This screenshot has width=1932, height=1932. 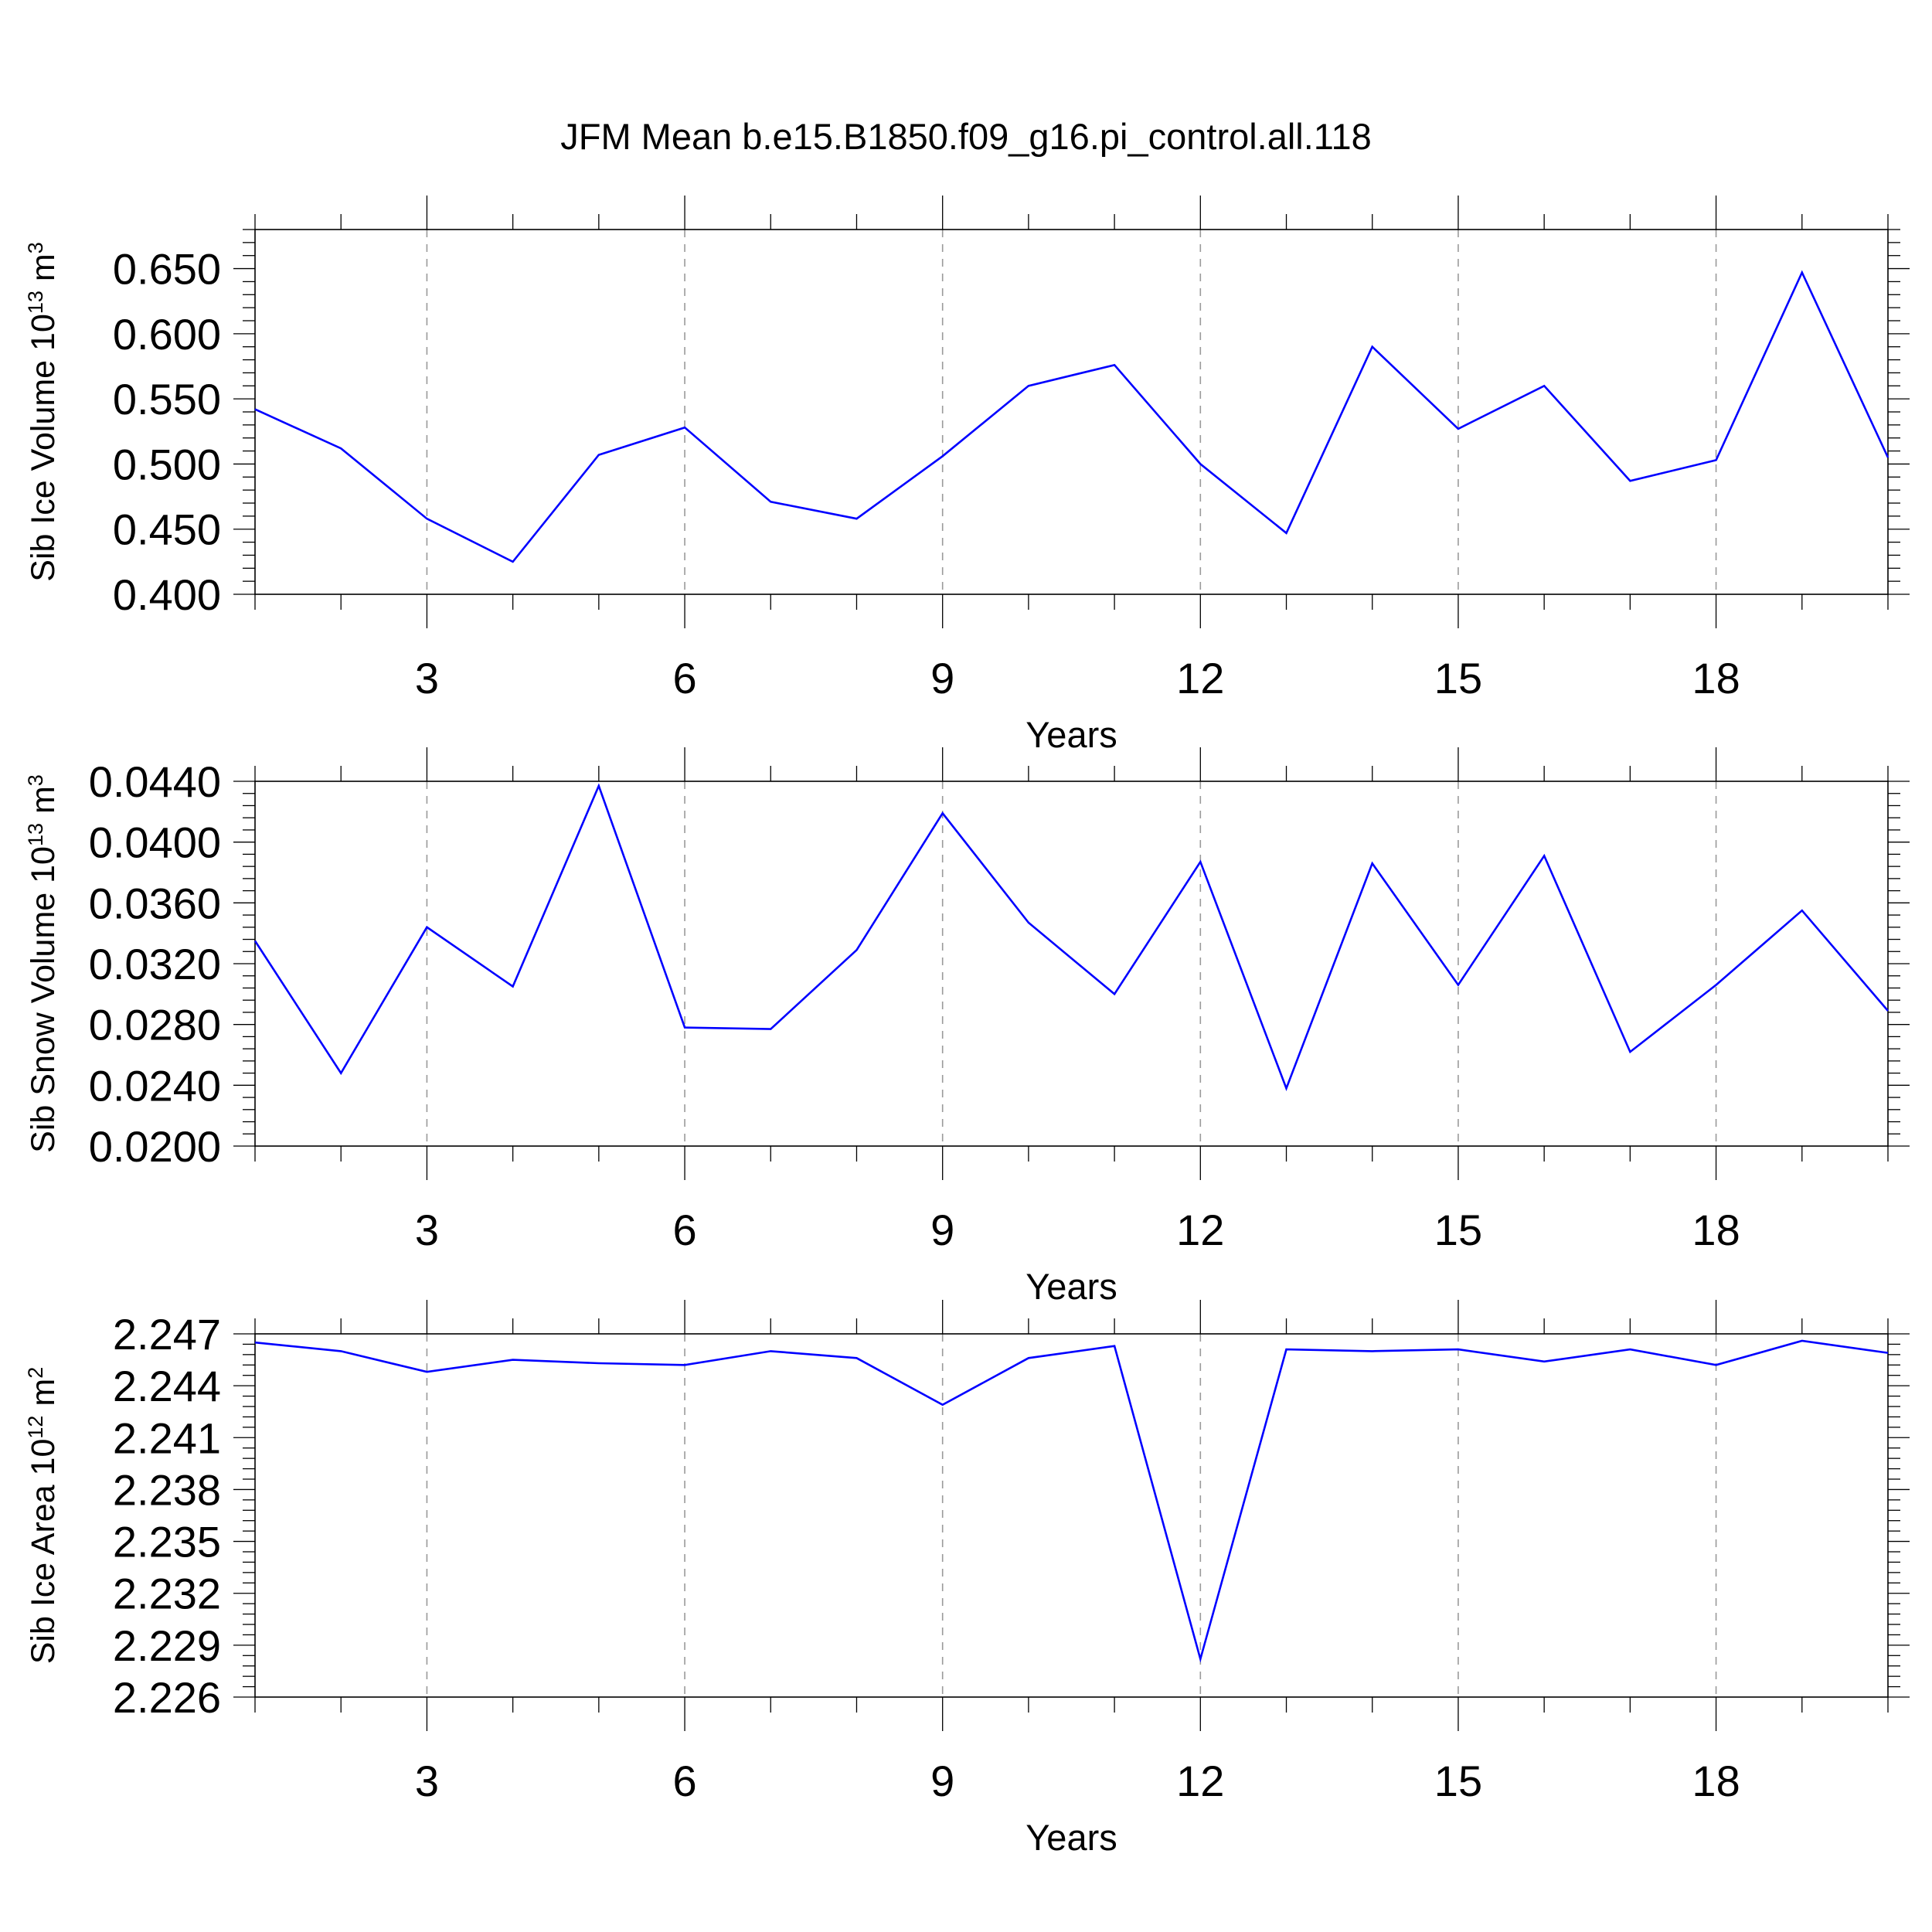 What do you see at coordinates (155, 1085) in the screenshot?
I see `y-tick-label: 0.0240` at bounding box center [155, 1085].